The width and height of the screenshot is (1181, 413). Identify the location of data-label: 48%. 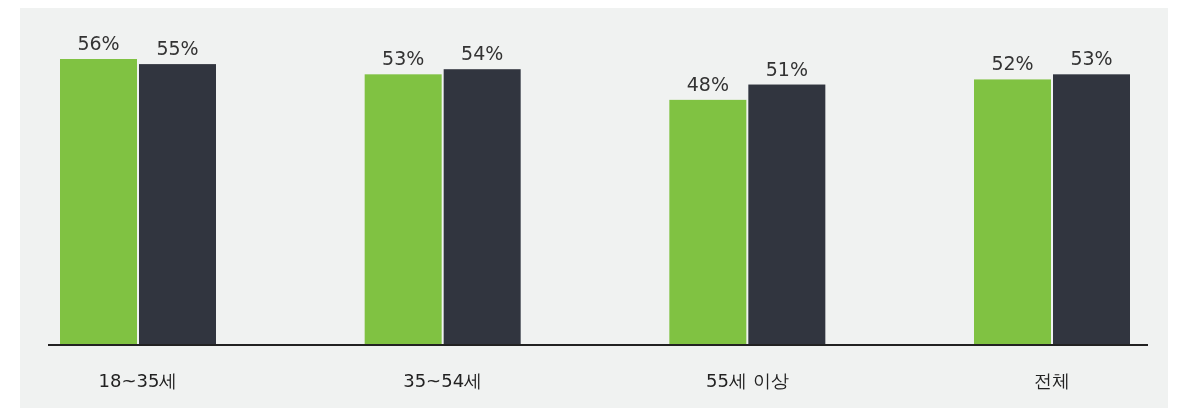
(707, 83).